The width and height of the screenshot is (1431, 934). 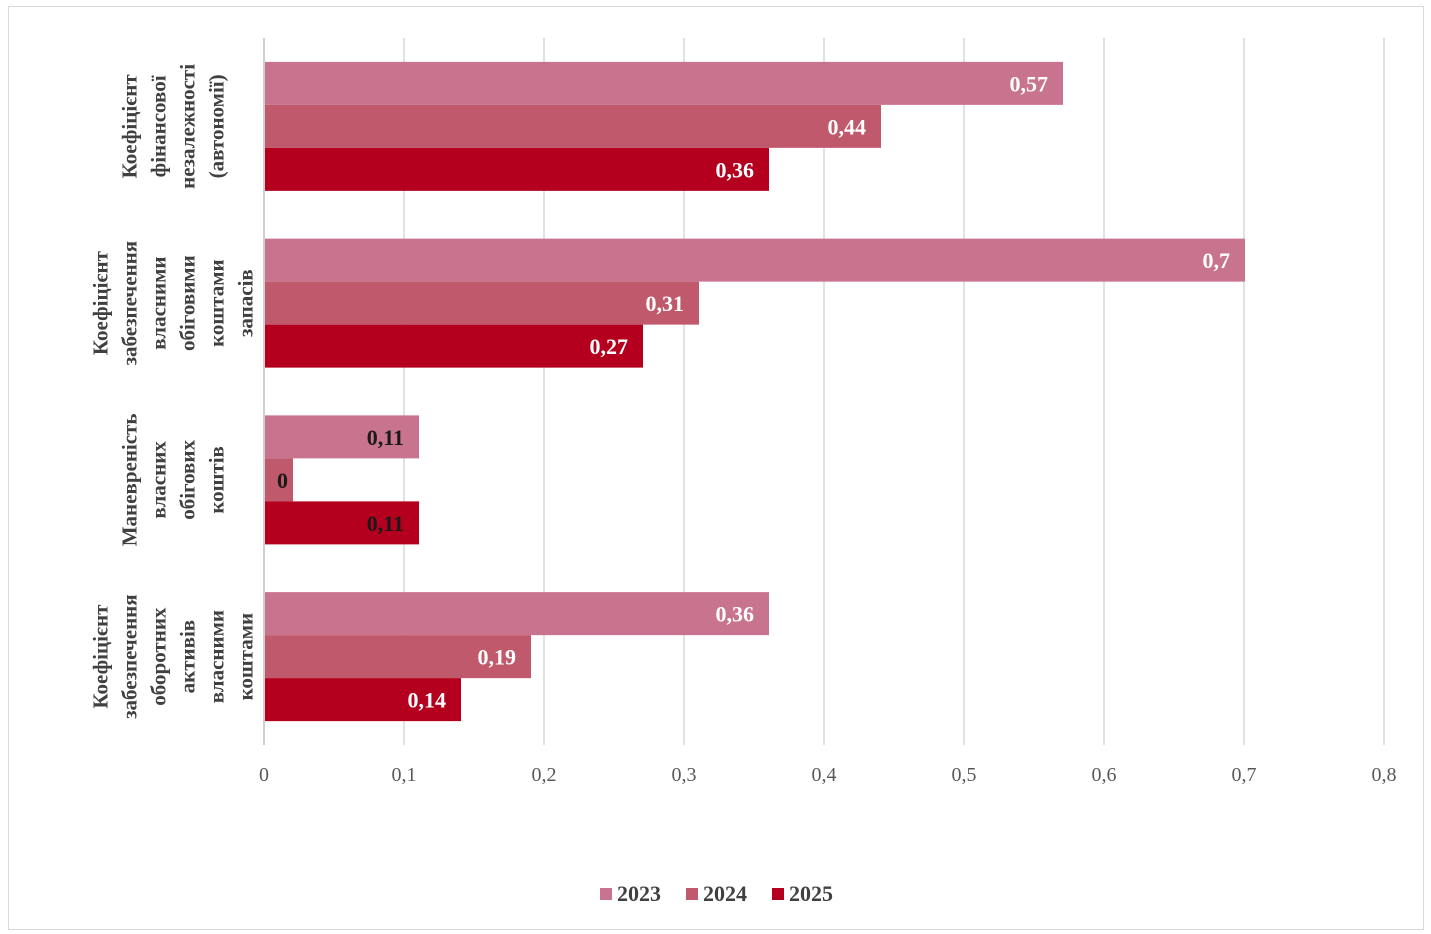 What do you see at coordinates (665, 303) in the screenshot?
I see `data-label: 0,31` at bounding box center [665, 303].